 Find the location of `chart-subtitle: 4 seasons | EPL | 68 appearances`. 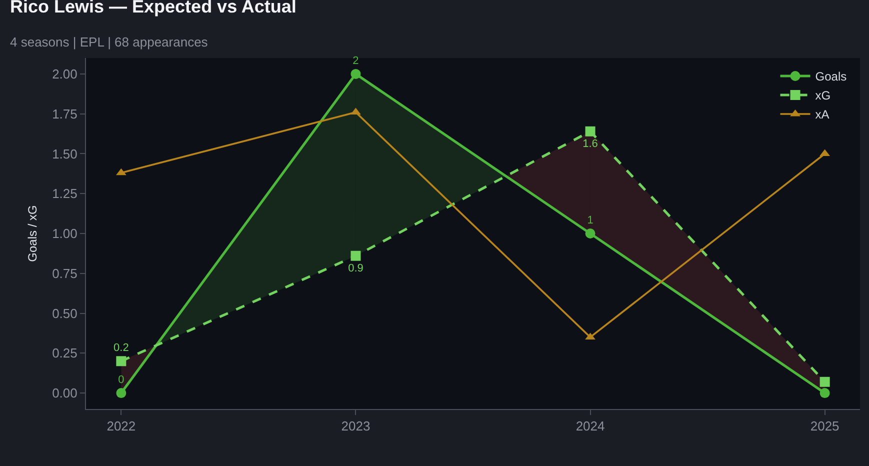

chart-subtitle: 4 seasons | EPL | 68 appearances is located at coordinates (109, 42).